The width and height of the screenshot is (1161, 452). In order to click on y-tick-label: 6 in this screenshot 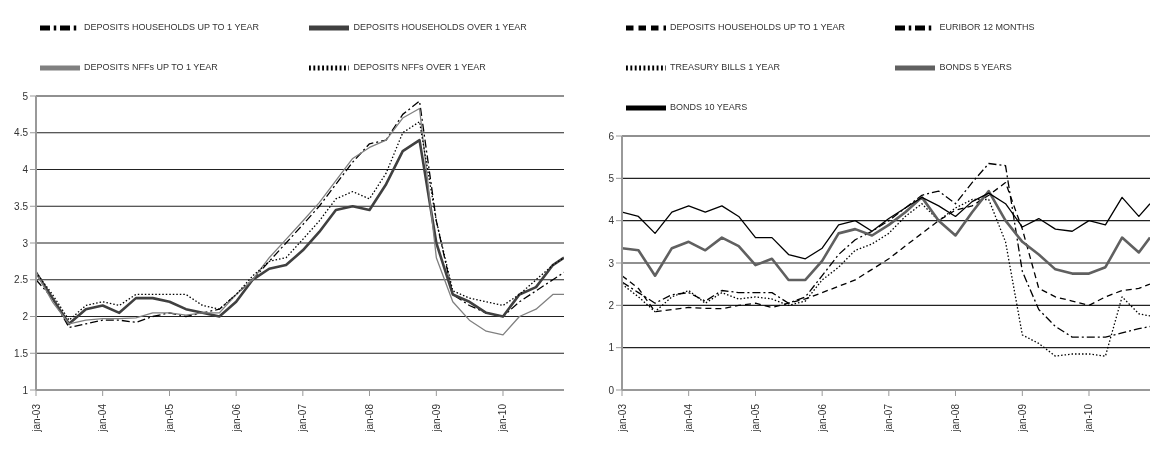, I will do `click(611, 136)`.